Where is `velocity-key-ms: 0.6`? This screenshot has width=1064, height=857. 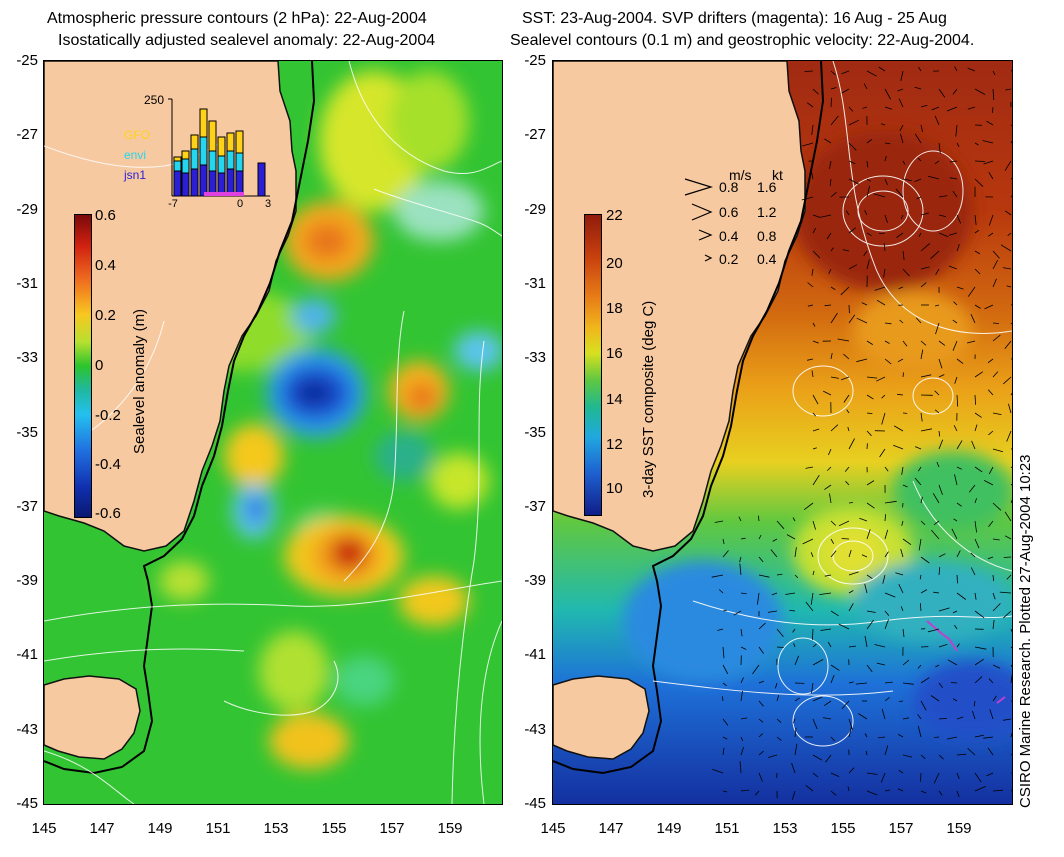
velocity-key-ms: 0.6 is located at coordinates (729, 212).